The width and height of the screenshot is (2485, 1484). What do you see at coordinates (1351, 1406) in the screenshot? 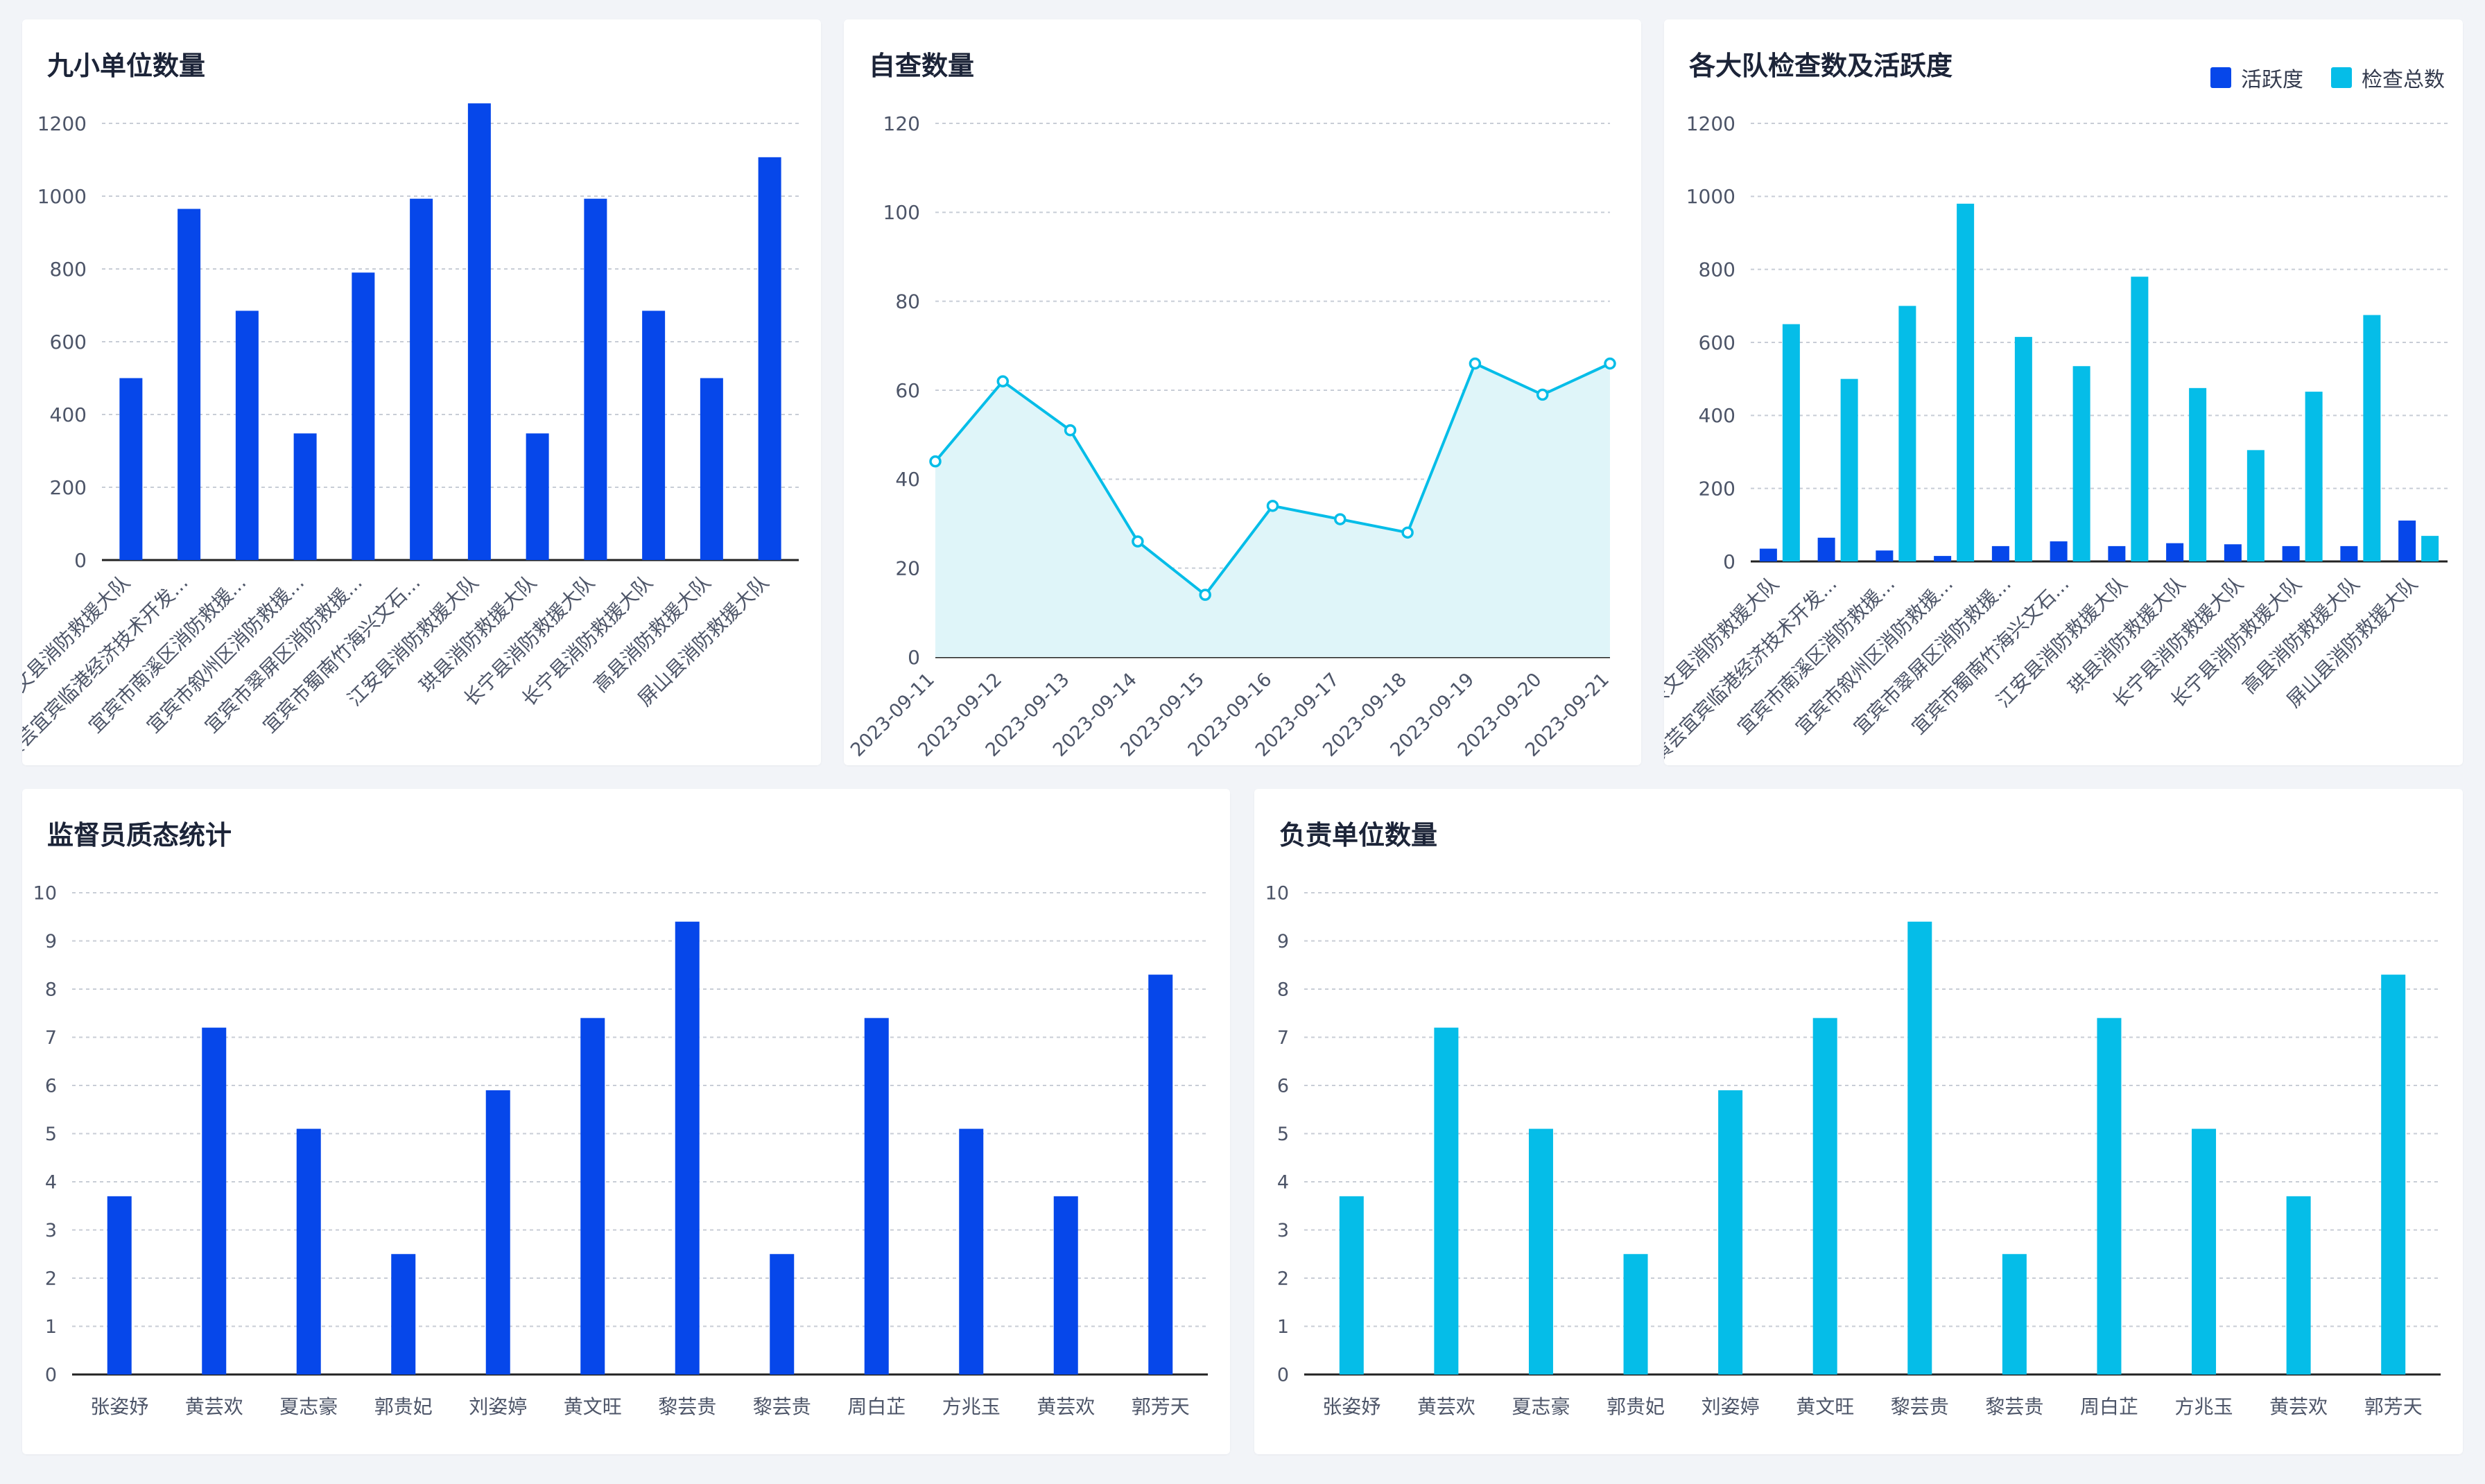
I see `x-tick-label: 张姿妤` at bounding box center [1351, 1406].